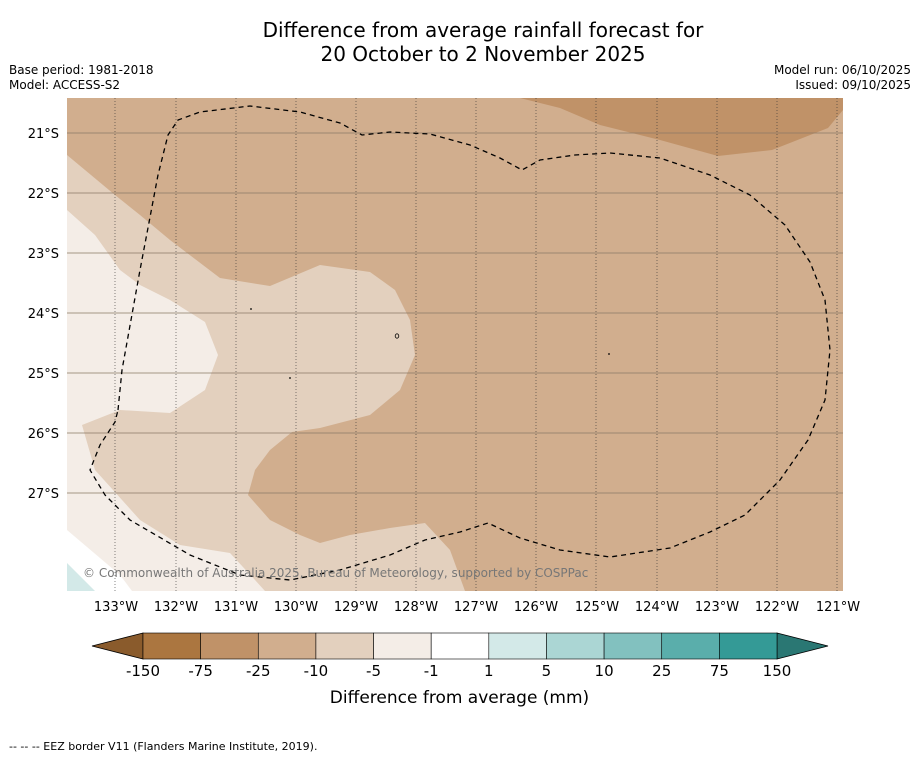 This screenshot has height=758, width=919. What do you see at coordinates (356, 607) in the screenshot?
I see `lon-label: 129°W` at bounding box center [356, 607].